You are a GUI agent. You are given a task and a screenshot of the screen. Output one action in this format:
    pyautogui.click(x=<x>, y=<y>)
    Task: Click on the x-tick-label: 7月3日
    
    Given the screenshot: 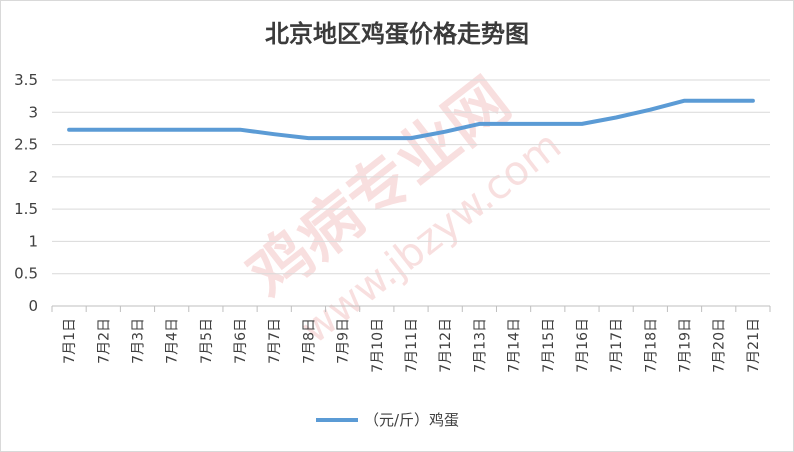 What is the action you would take?
    pyautogui.click(x=138, y=341)
    